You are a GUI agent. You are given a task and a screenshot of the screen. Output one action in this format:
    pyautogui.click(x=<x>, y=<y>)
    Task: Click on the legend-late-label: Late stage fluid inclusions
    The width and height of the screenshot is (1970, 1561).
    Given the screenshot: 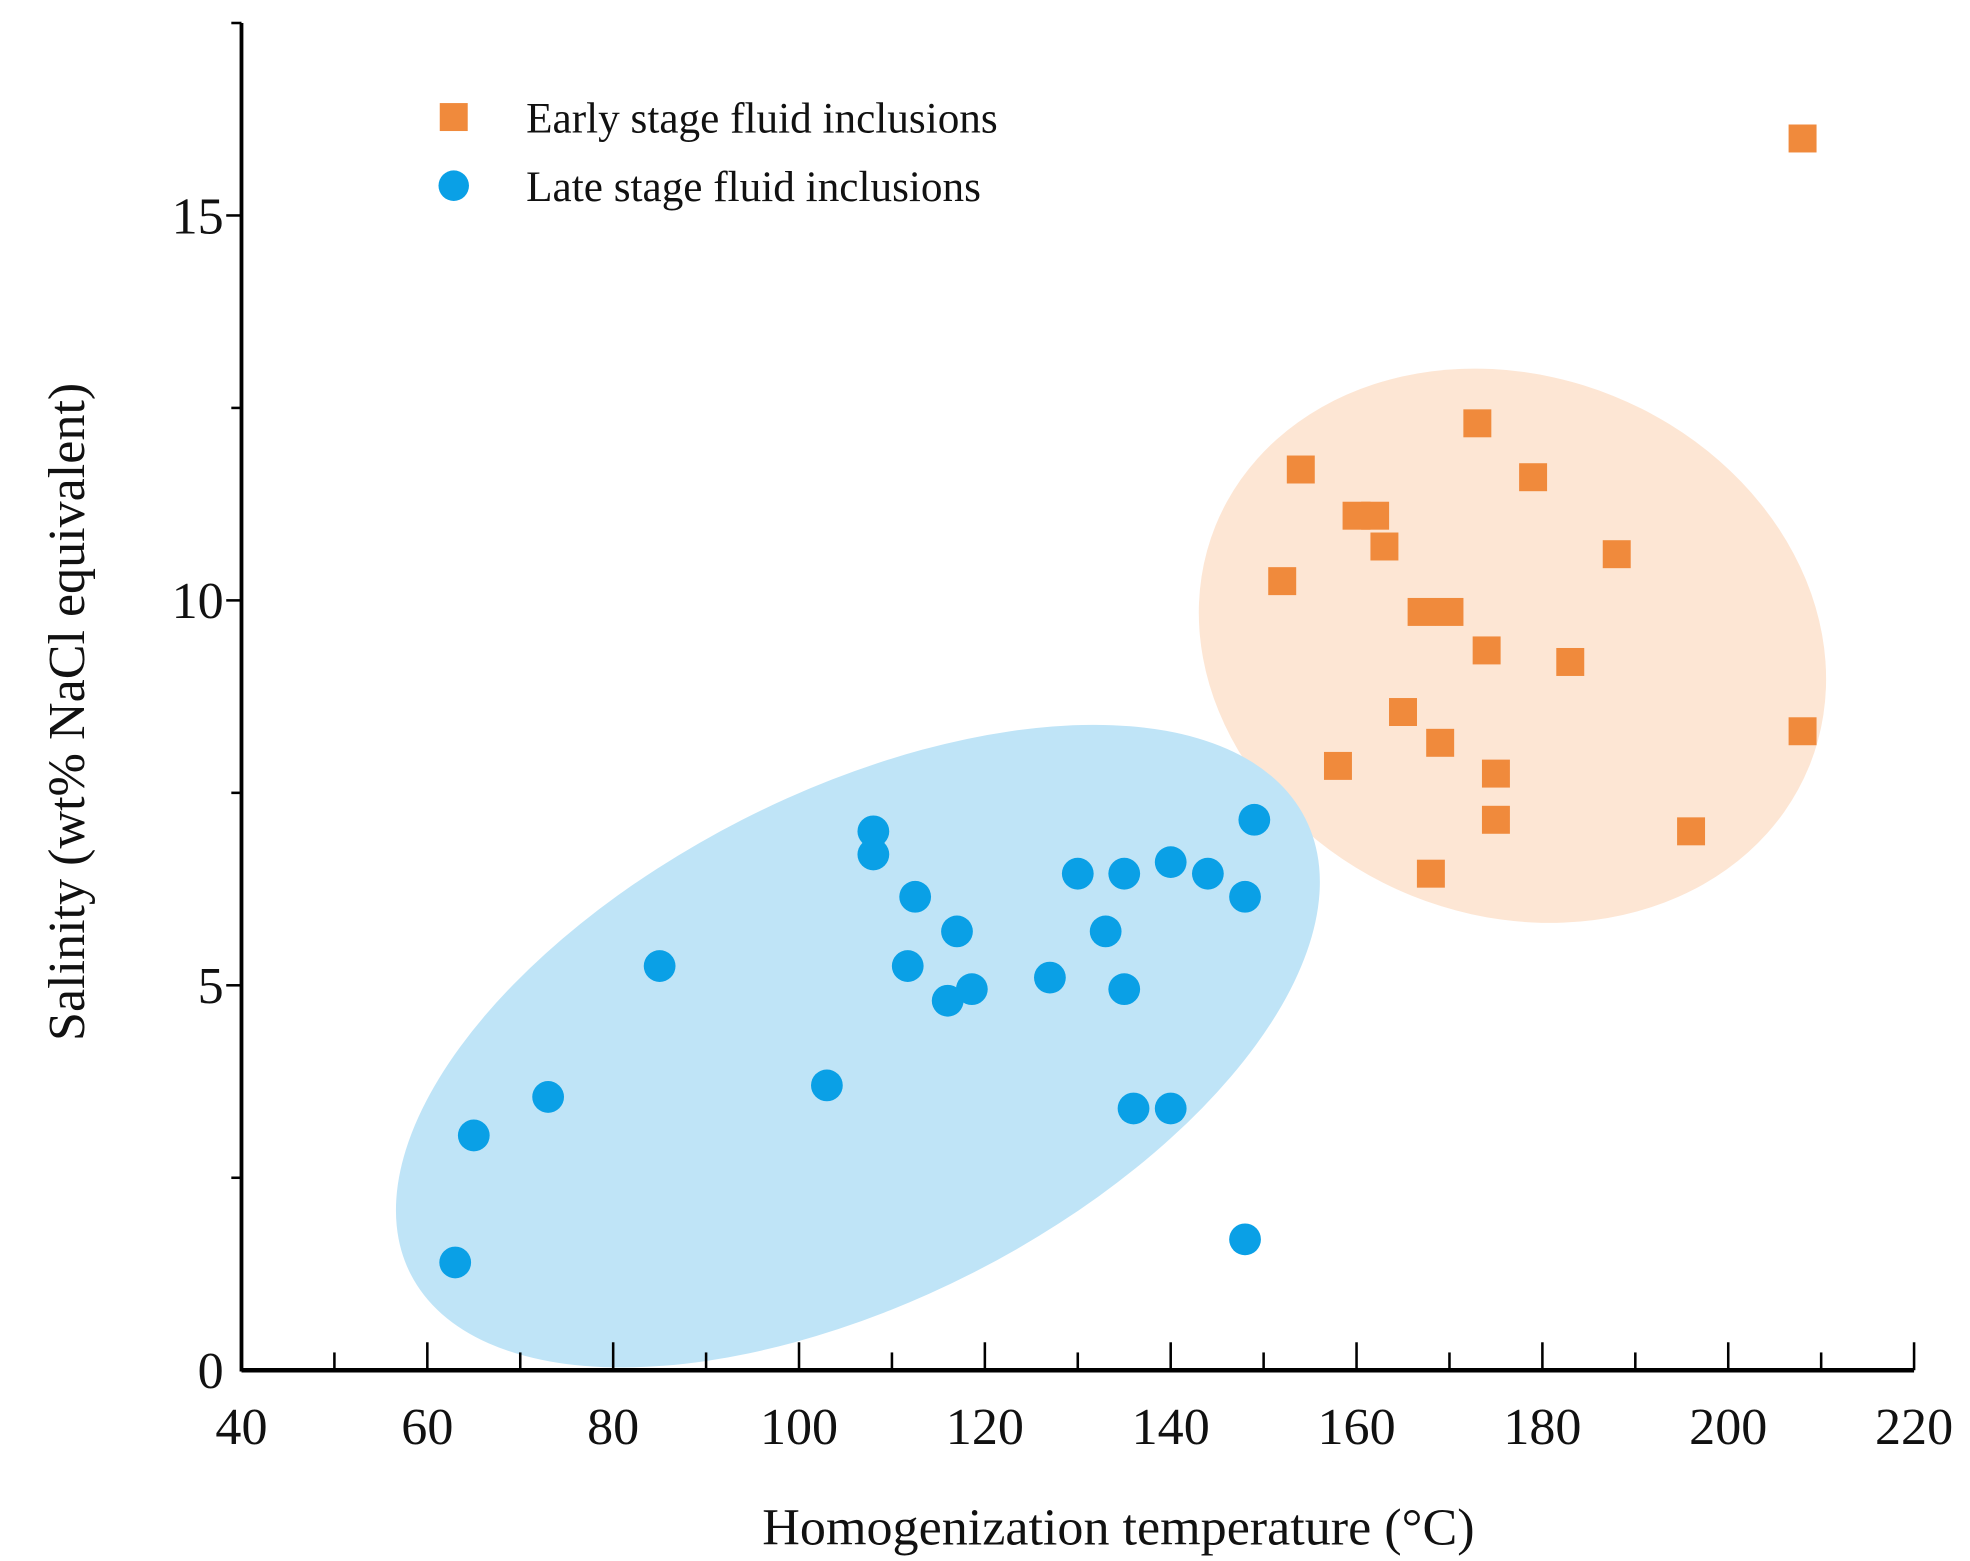 What is the action you would take?
    pyautogui.click(x=753, y=187)
    